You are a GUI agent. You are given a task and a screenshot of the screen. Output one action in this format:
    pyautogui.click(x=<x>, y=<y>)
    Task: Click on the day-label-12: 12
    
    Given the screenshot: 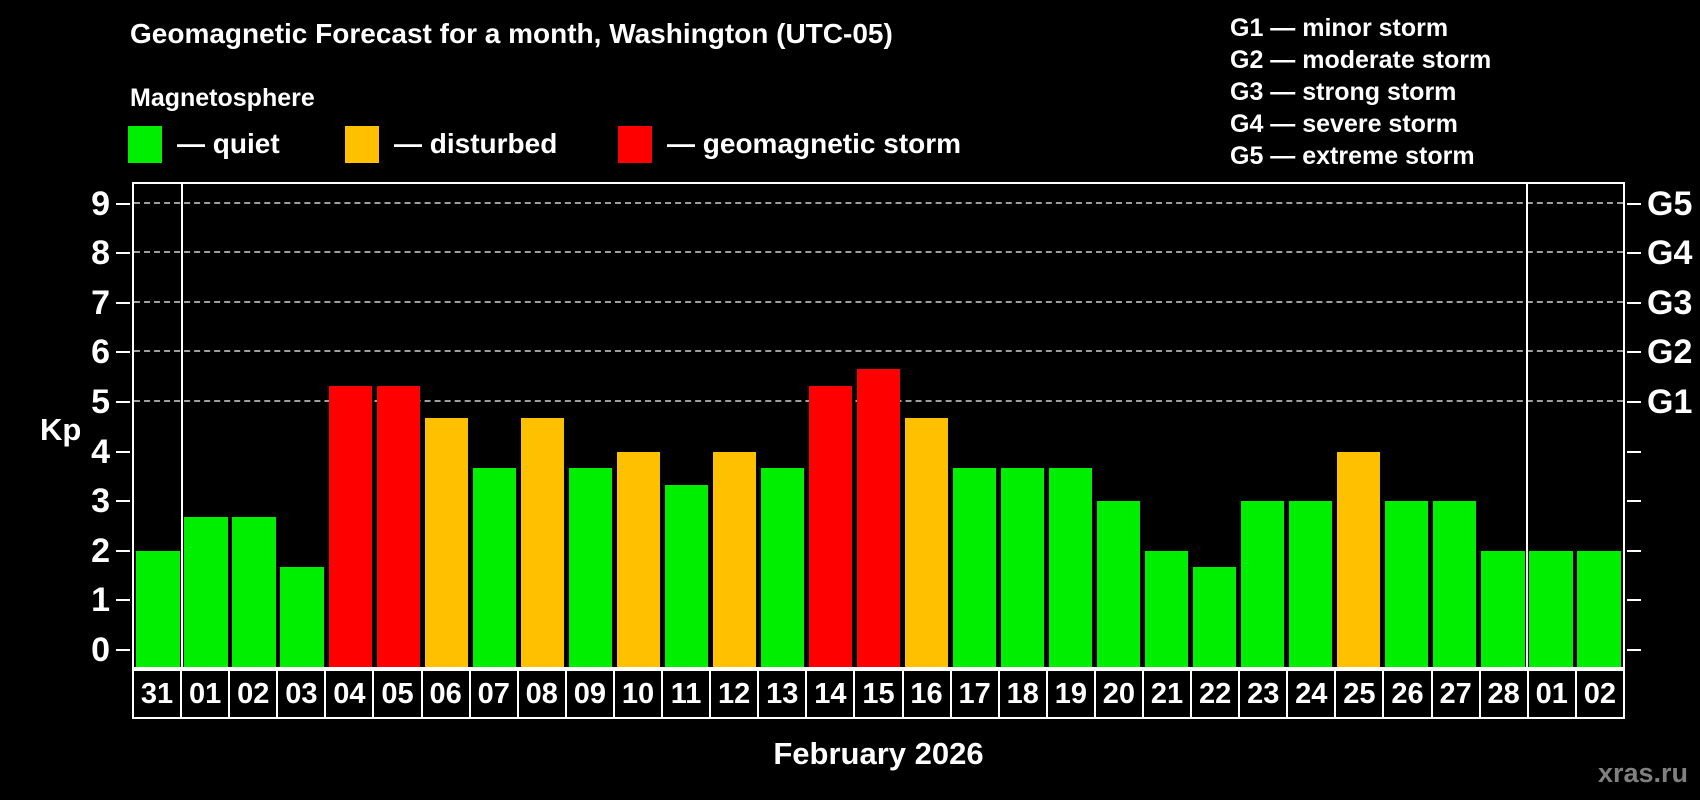 What is the action you would take?
    pyautogui.click(x=734, y=694)
    